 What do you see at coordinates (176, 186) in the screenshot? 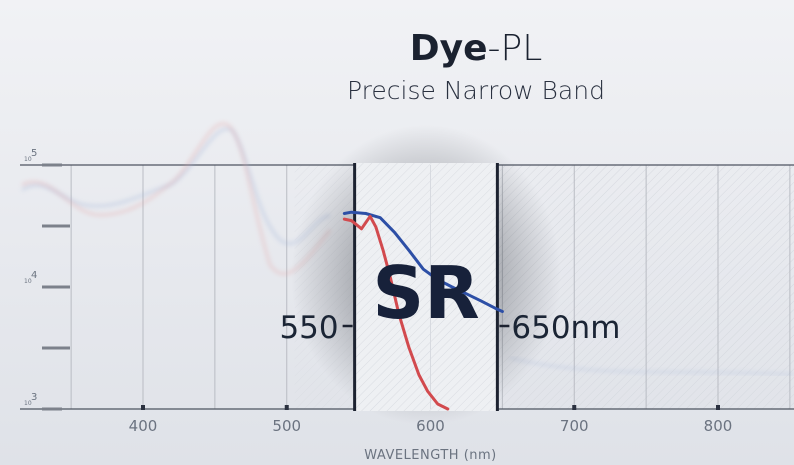
I see `ghost-curve-blue` at bounding box center [176, 186].